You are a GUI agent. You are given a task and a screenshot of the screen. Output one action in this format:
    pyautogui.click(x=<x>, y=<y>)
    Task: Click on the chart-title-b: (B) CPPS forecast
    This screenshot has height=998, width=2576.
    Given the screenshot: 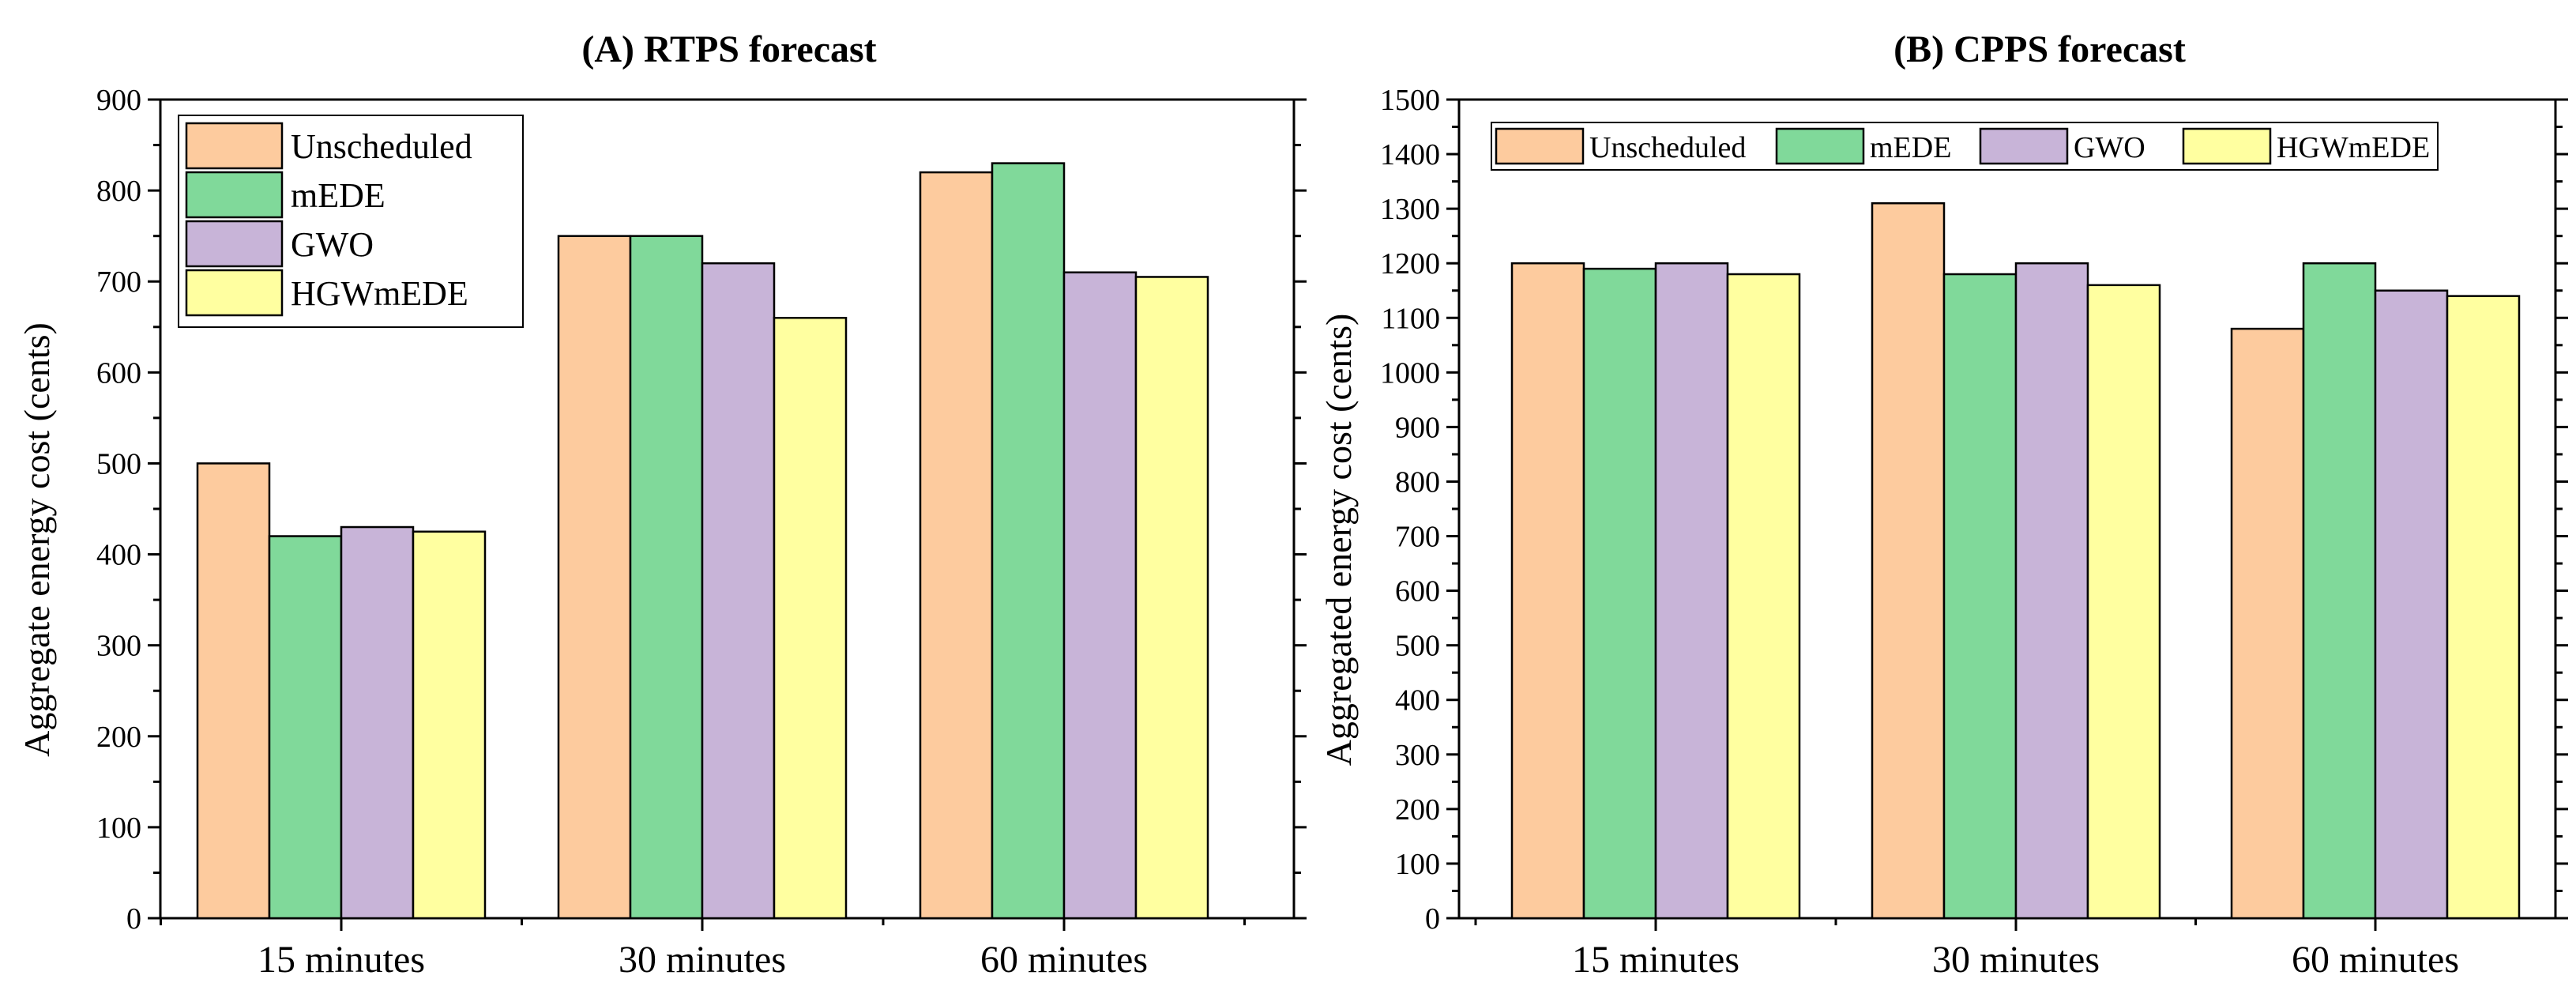 What is the action you would take?
    pyautogui.click(x=2039, y=49)
    